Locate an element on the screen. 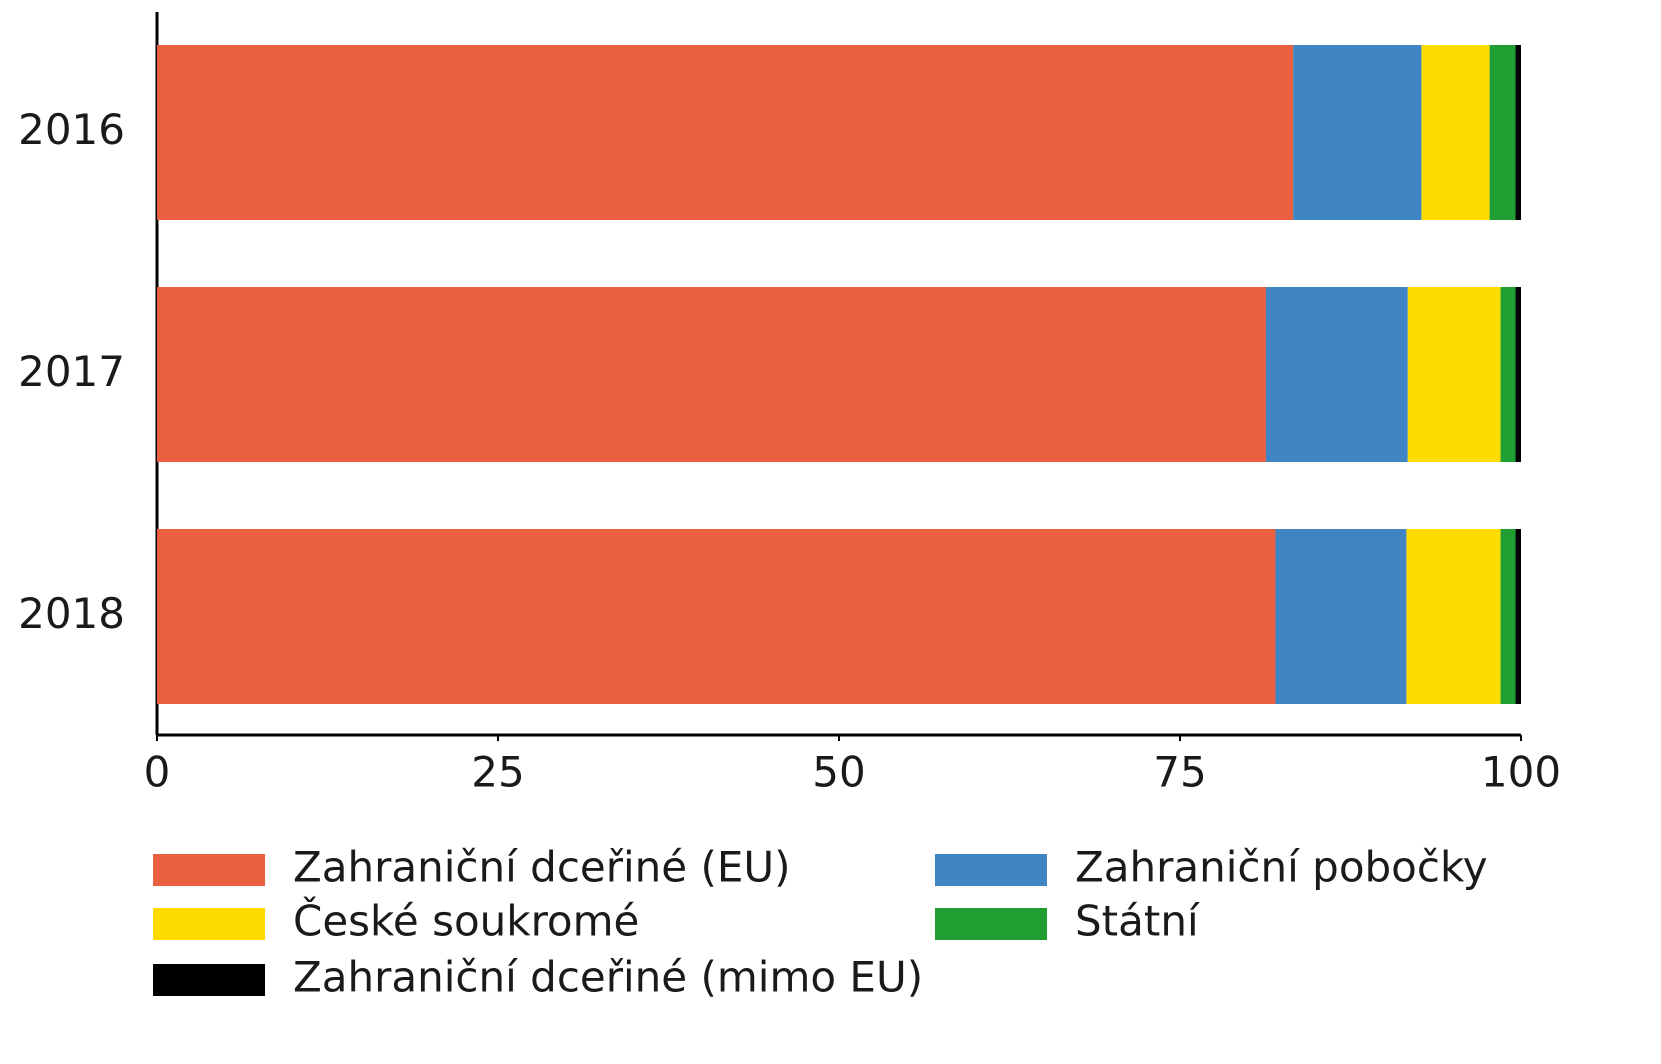 This screenshot has height=1064, width=1661. x-tick-label: 0 is located at coordinates (157, 772).